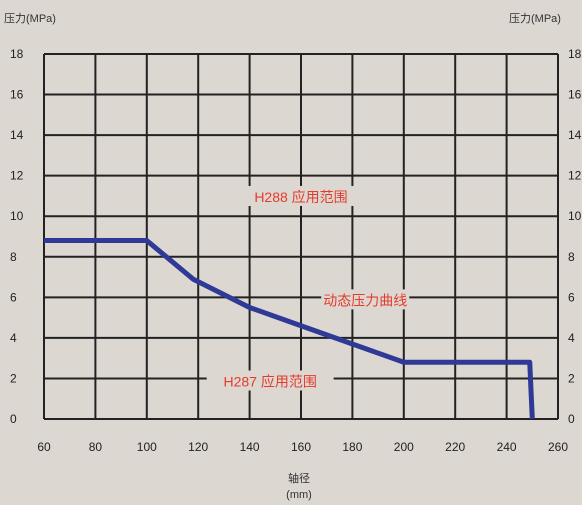  Describe the element at coordinates (575, 176) in the screenshot. I see `y-tick-label-right: 12` at that location.